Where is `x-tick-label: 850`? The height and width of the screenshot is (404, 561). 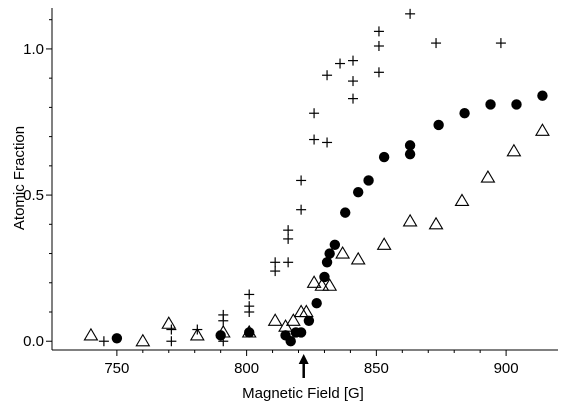 x-tick-label: 850 is located at coordinates (376, 368).